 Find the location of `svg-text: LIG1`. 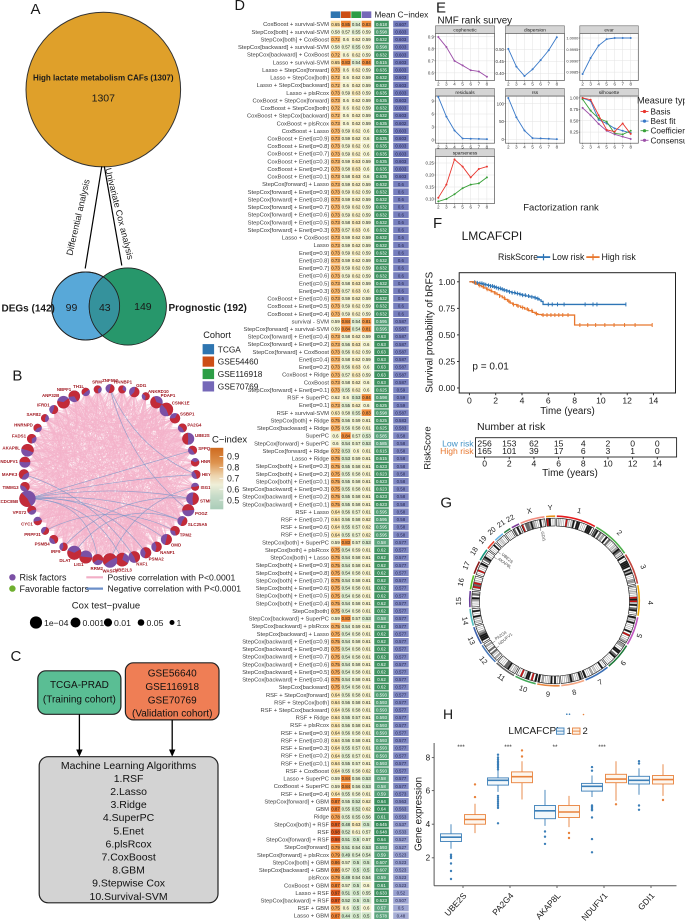

svg-text: LIG1 is located at coordinates (79, 564).